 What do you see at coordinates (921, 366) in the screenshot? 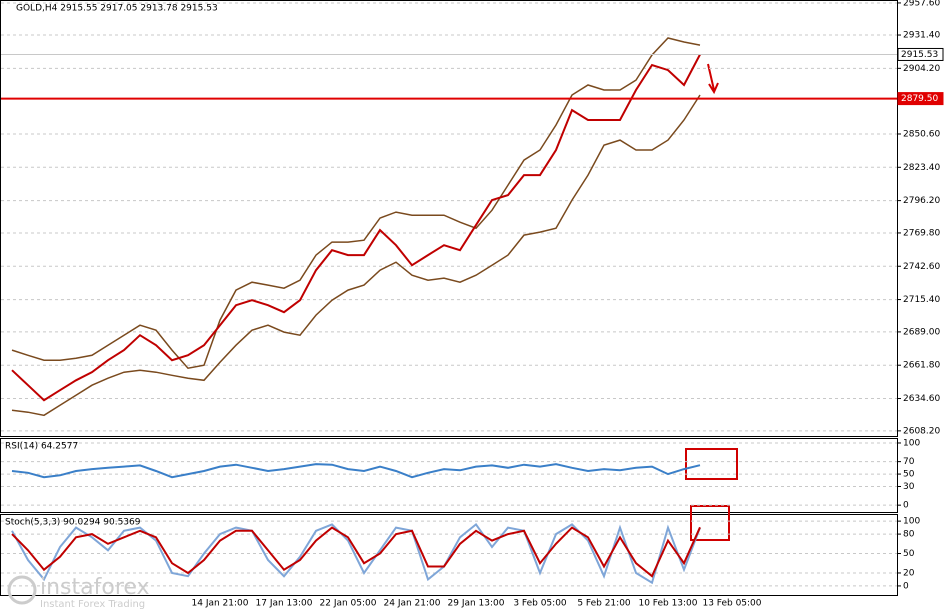
I see `y-tick-label: 2661.80` at bounding box center [921, 366].